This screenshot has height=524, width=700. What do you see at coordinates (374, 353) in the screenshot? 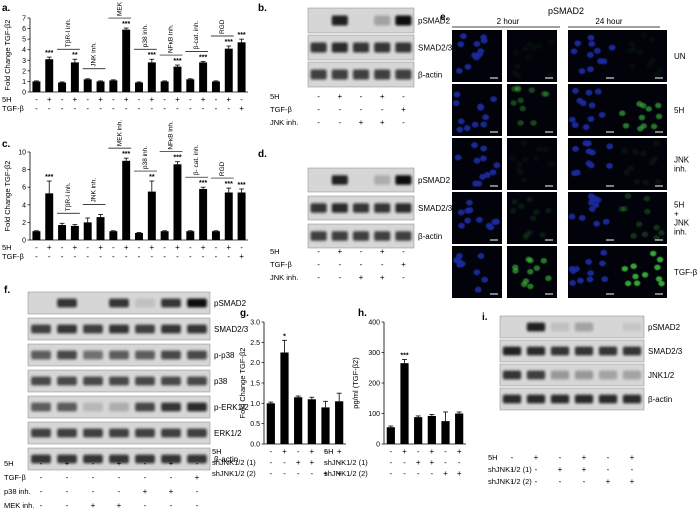
I see `y-tick-label: 300` at bounding box center [374, 353].